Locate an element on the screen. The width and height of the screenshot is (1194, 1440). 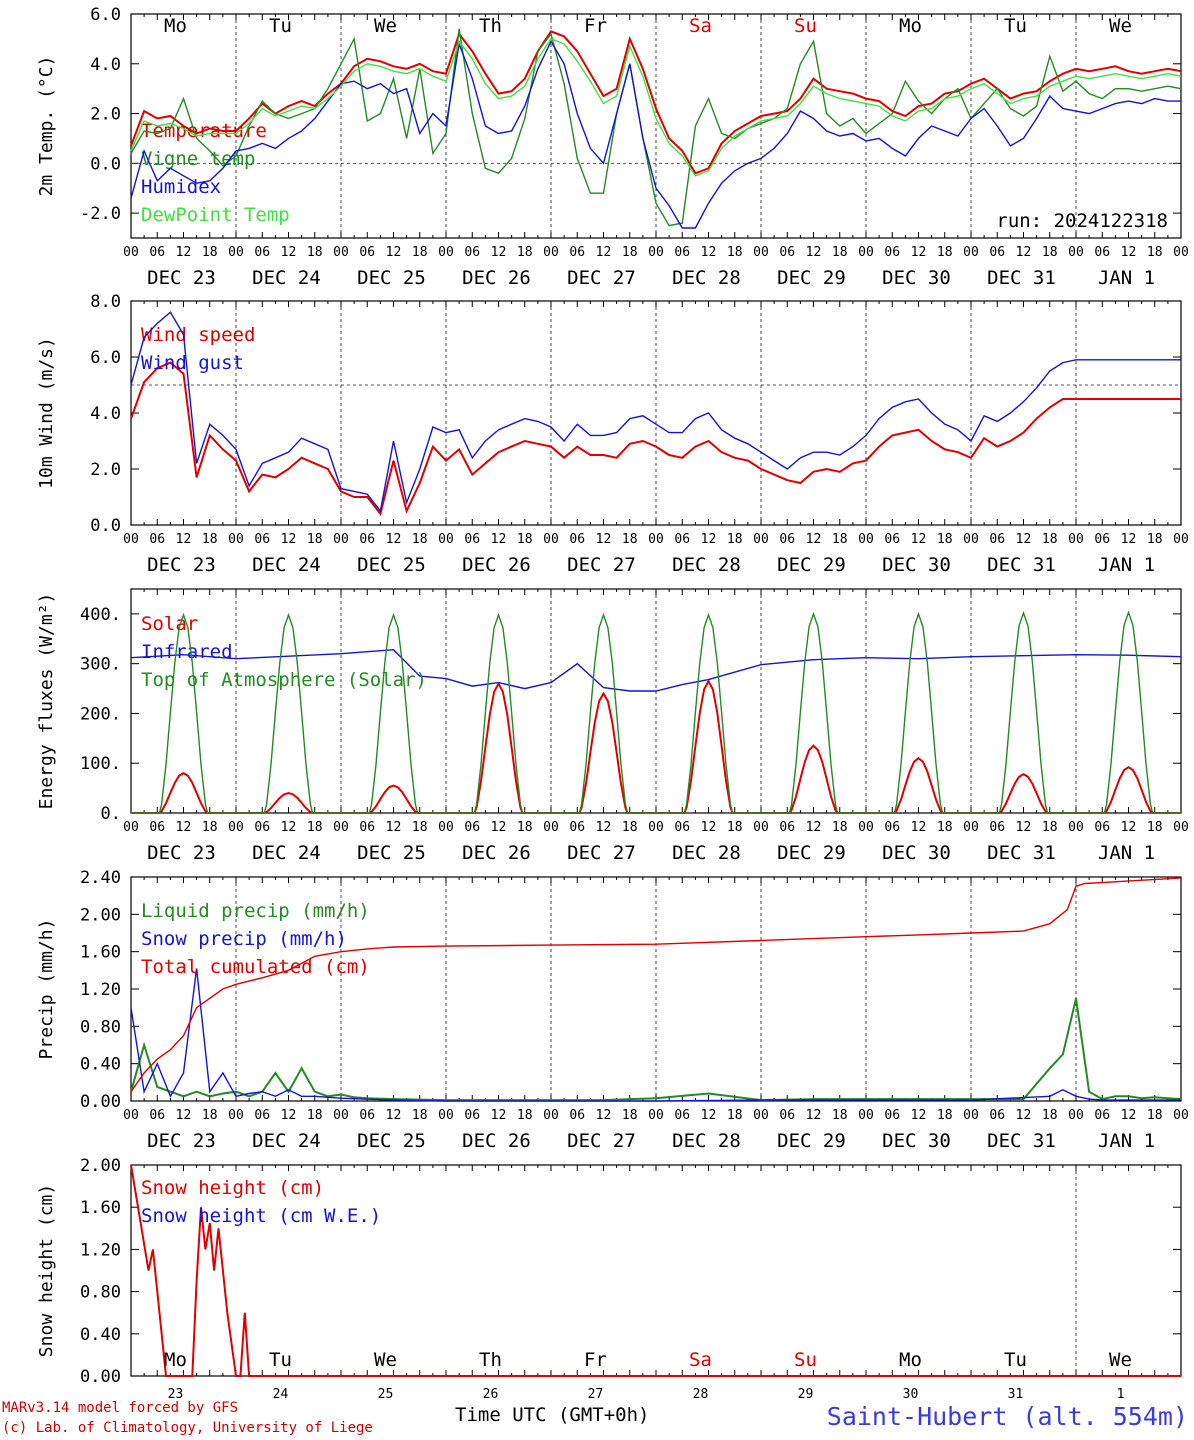
date-label: DEC 27 is located at coordinates (601, 1141).